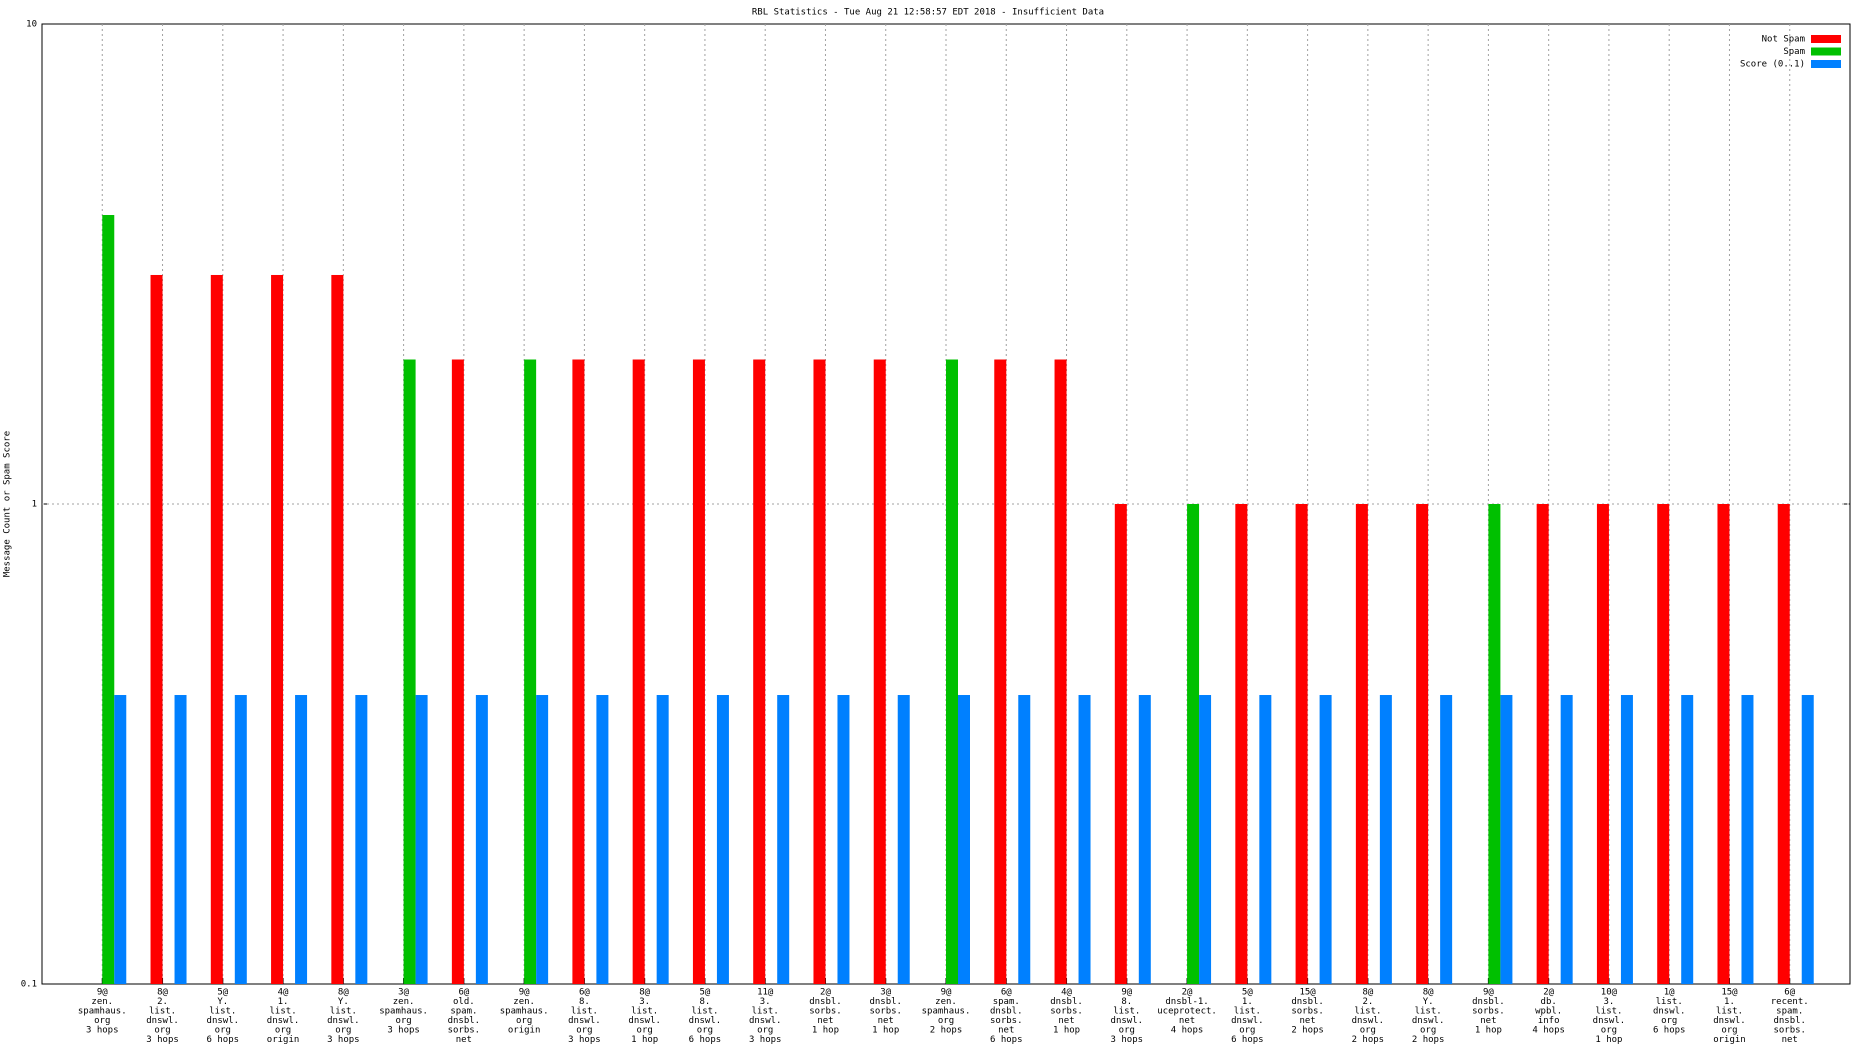 This screenshot has height=1044, width=1856. What do you see at coordinates (1488, 1031) in the screenshot?
I see `x-tick-label: 1 hop` at bounding box center [1488, 1031].